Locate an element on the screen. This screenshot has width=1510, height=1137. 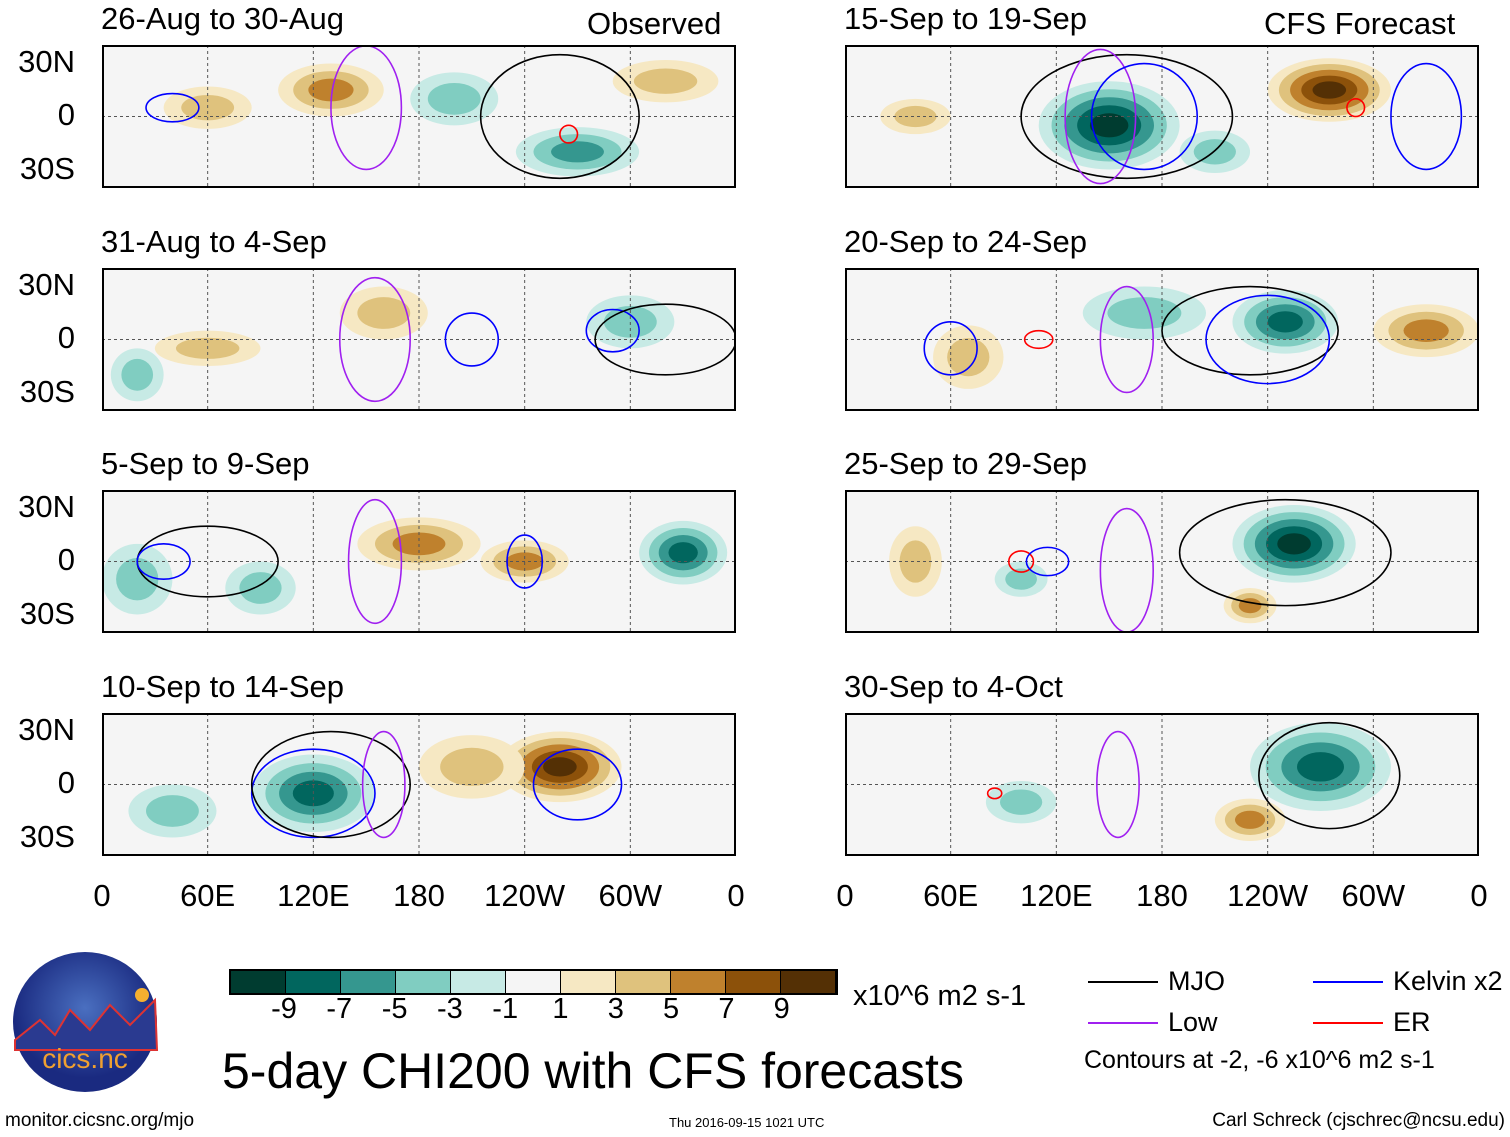
legend-kelvin: Kelvin x2 is located at coordinates (1408, 981).